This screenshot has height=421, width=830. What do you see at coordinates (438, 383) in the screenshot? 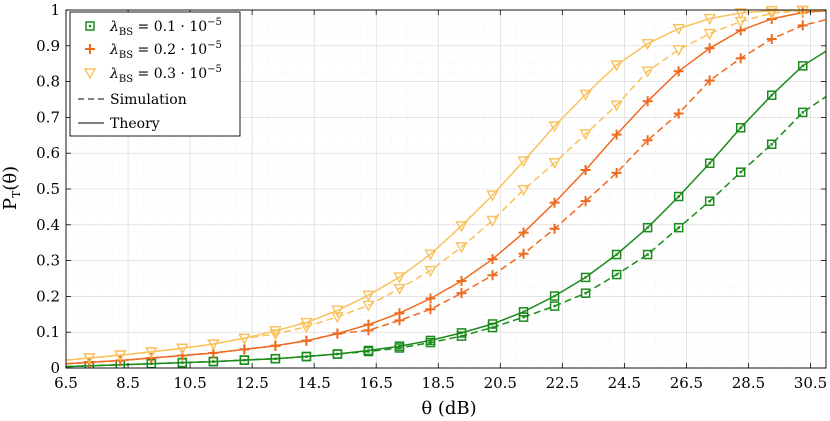
I see `x-tick-label: 18.5` at bounding box center [438, 383].